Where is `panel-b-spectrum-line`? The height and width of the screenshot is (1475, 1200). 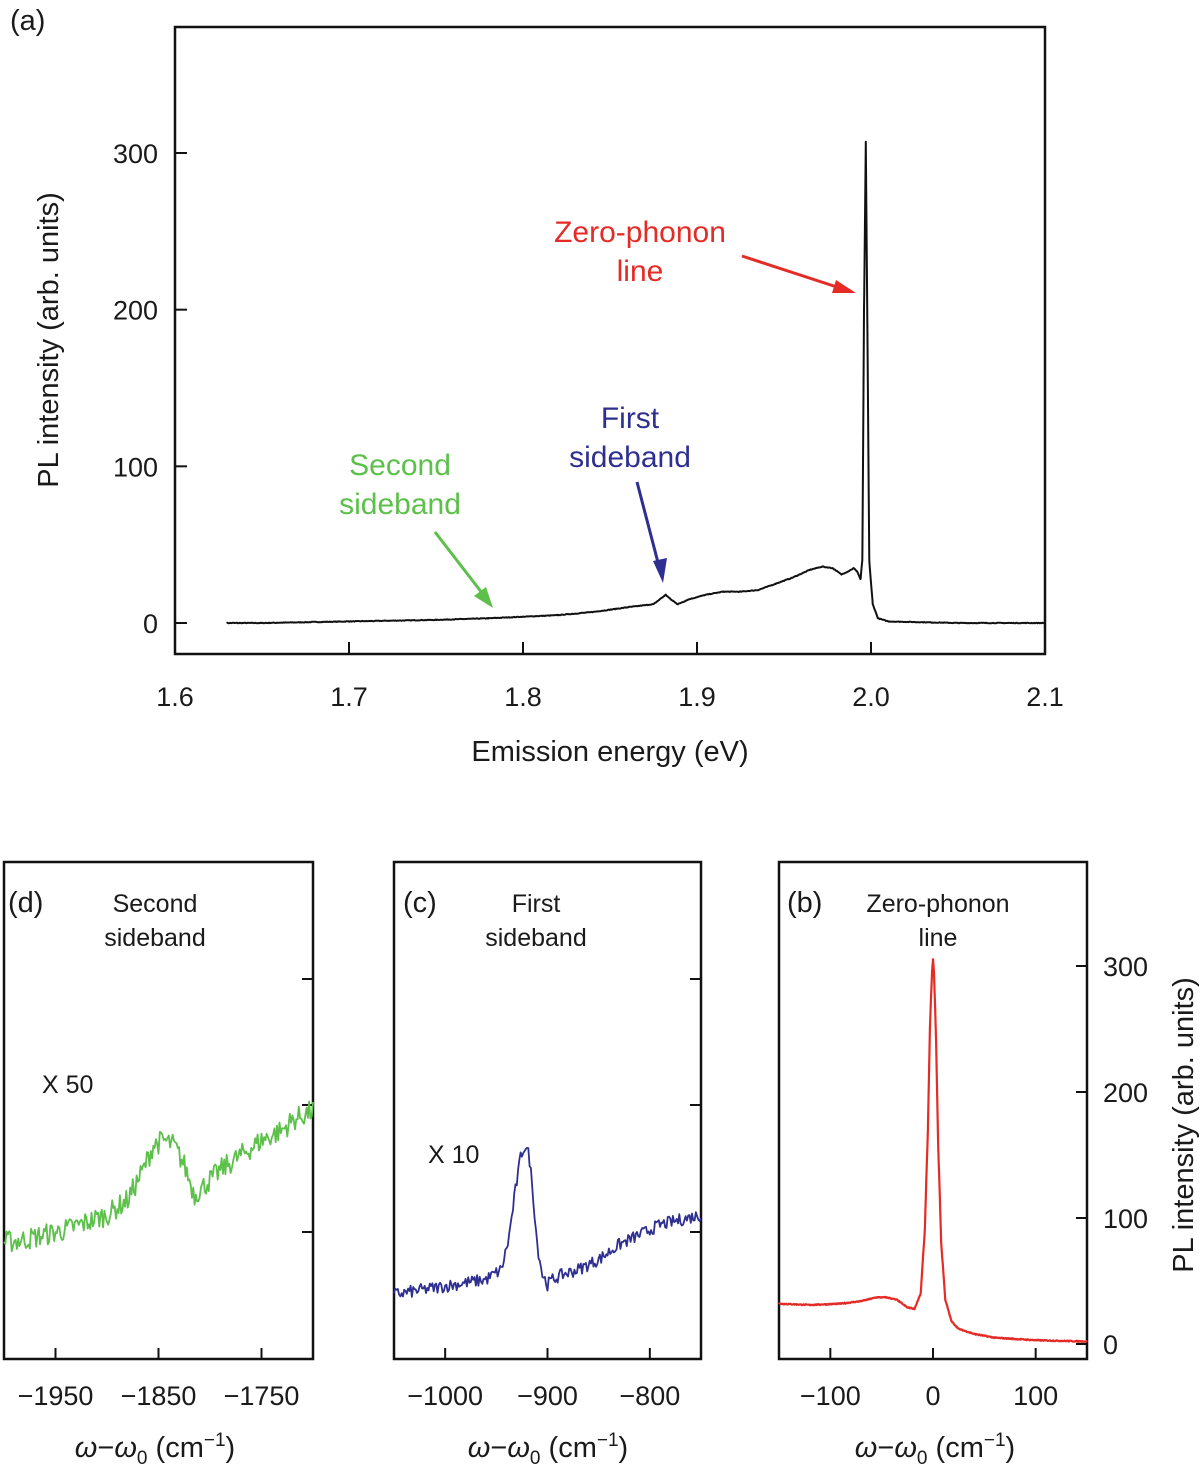 panel-b-spectrum-line is located at coordinates (933, 1150).